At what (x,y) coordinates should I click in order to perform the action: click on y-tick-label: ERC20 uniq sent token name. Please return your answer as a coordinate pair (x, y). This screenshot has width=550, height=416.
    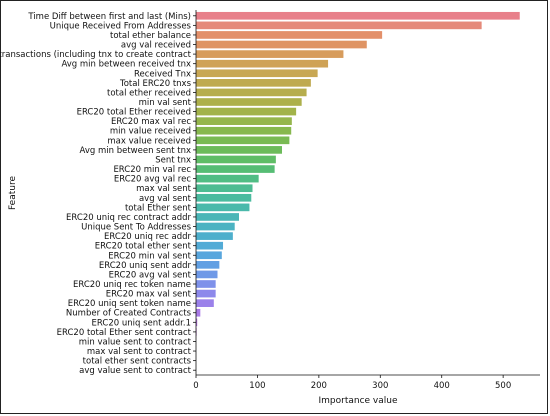
    Looking at the image, I should click on (129, 304).